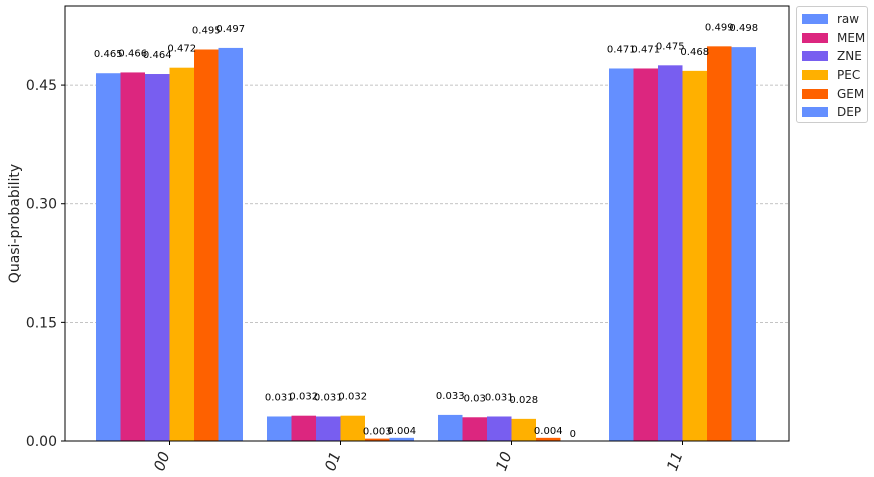 Image resolution: width=874 pixels, height=477 pixels. I want to click on legend-item-pec: PEC, so click(834, 75).